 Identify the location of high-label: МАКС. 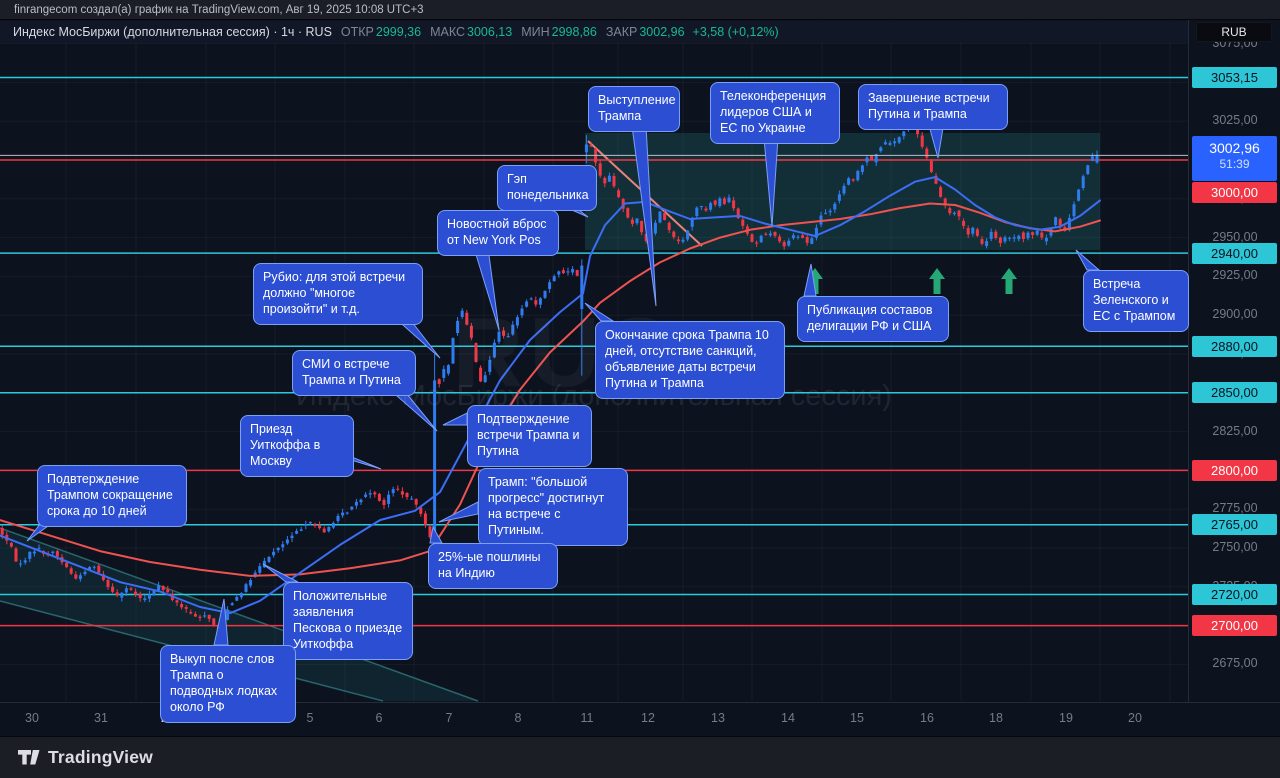
(448, 32).